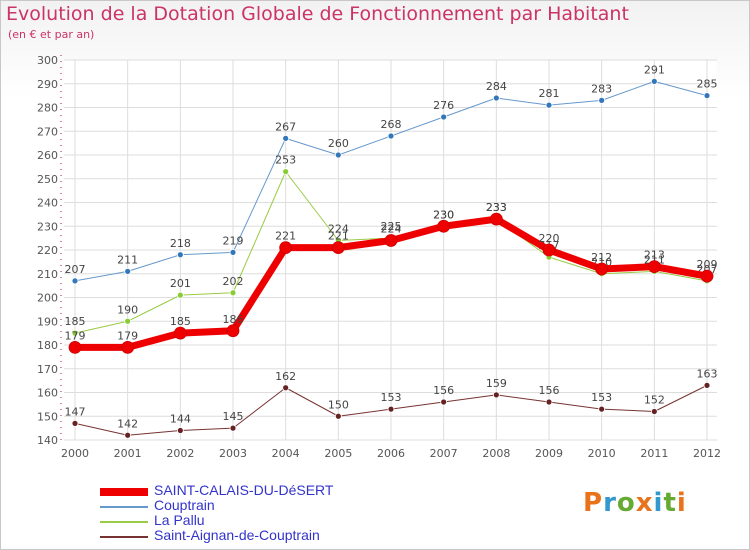 The height and width of the screenshot is (550, 750). What do you see at coordinates (391, 453) in the screenshot?
I see `x-tick-label: 2006` at bounding box center [391, 453].